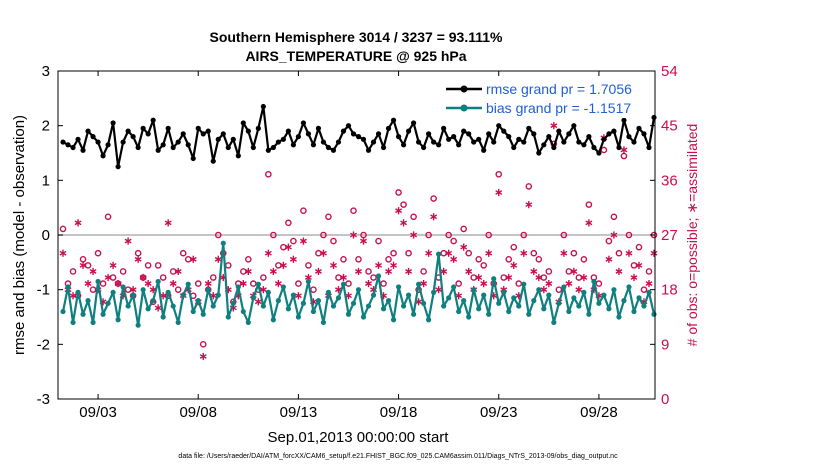 This screenshot has height=470, width=830. Describe the element at coordinates (46, 235) in the screenshot. I see `left-y-tick-label: 0` at that location.